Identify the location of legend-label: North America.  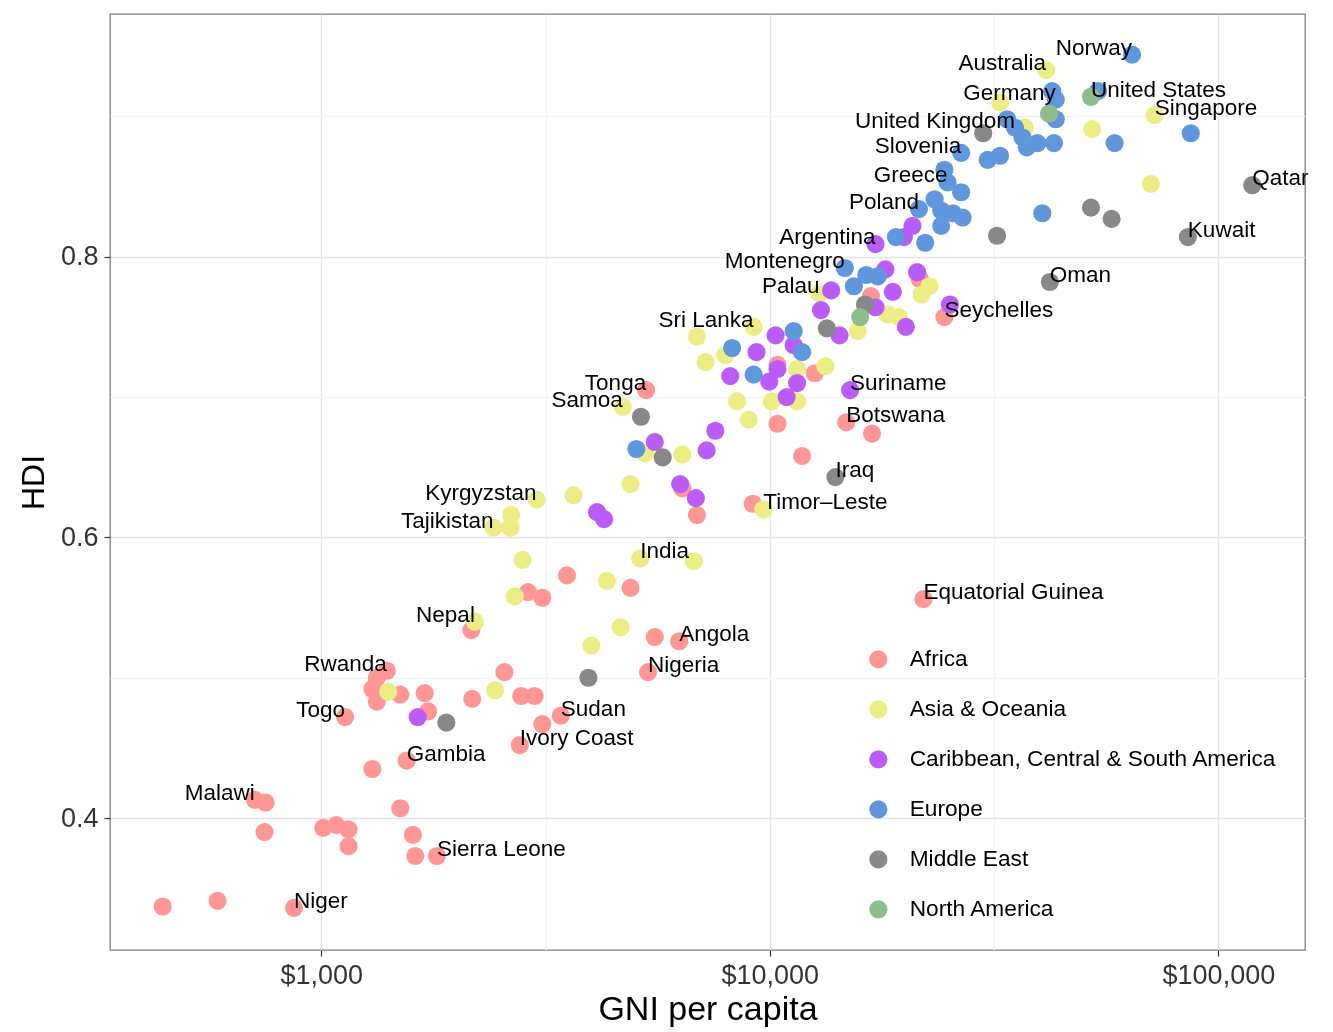
(981, 908).